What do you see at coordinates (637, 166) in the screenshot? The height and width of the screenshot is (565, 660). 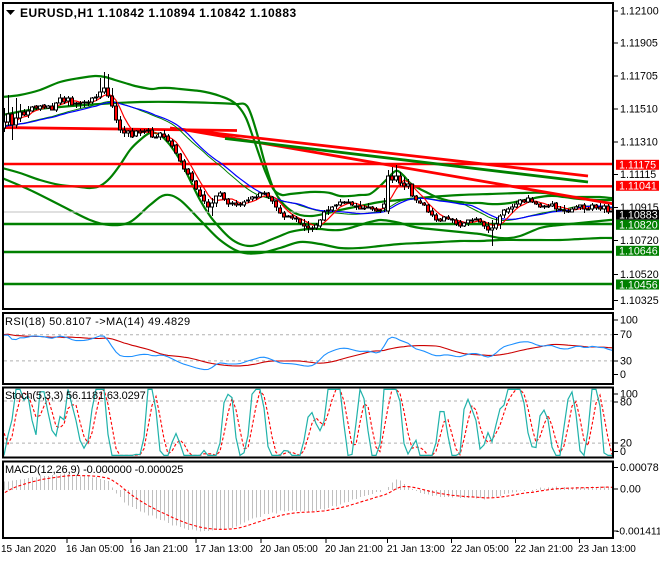 I see `svg-text: 1.11175` at bounding box center [637, 166].